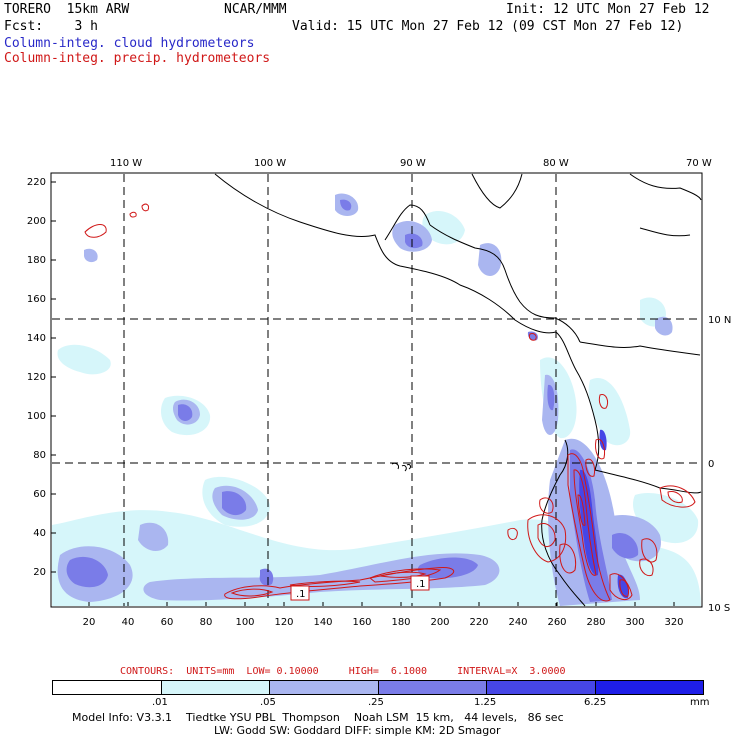 Image resolution: width=740 pixels, height=740 pixels. What do you see at coordinates (699, 163) in the screenshot?
I see `lon-label: 70 W` at bounding box center [699, 163].